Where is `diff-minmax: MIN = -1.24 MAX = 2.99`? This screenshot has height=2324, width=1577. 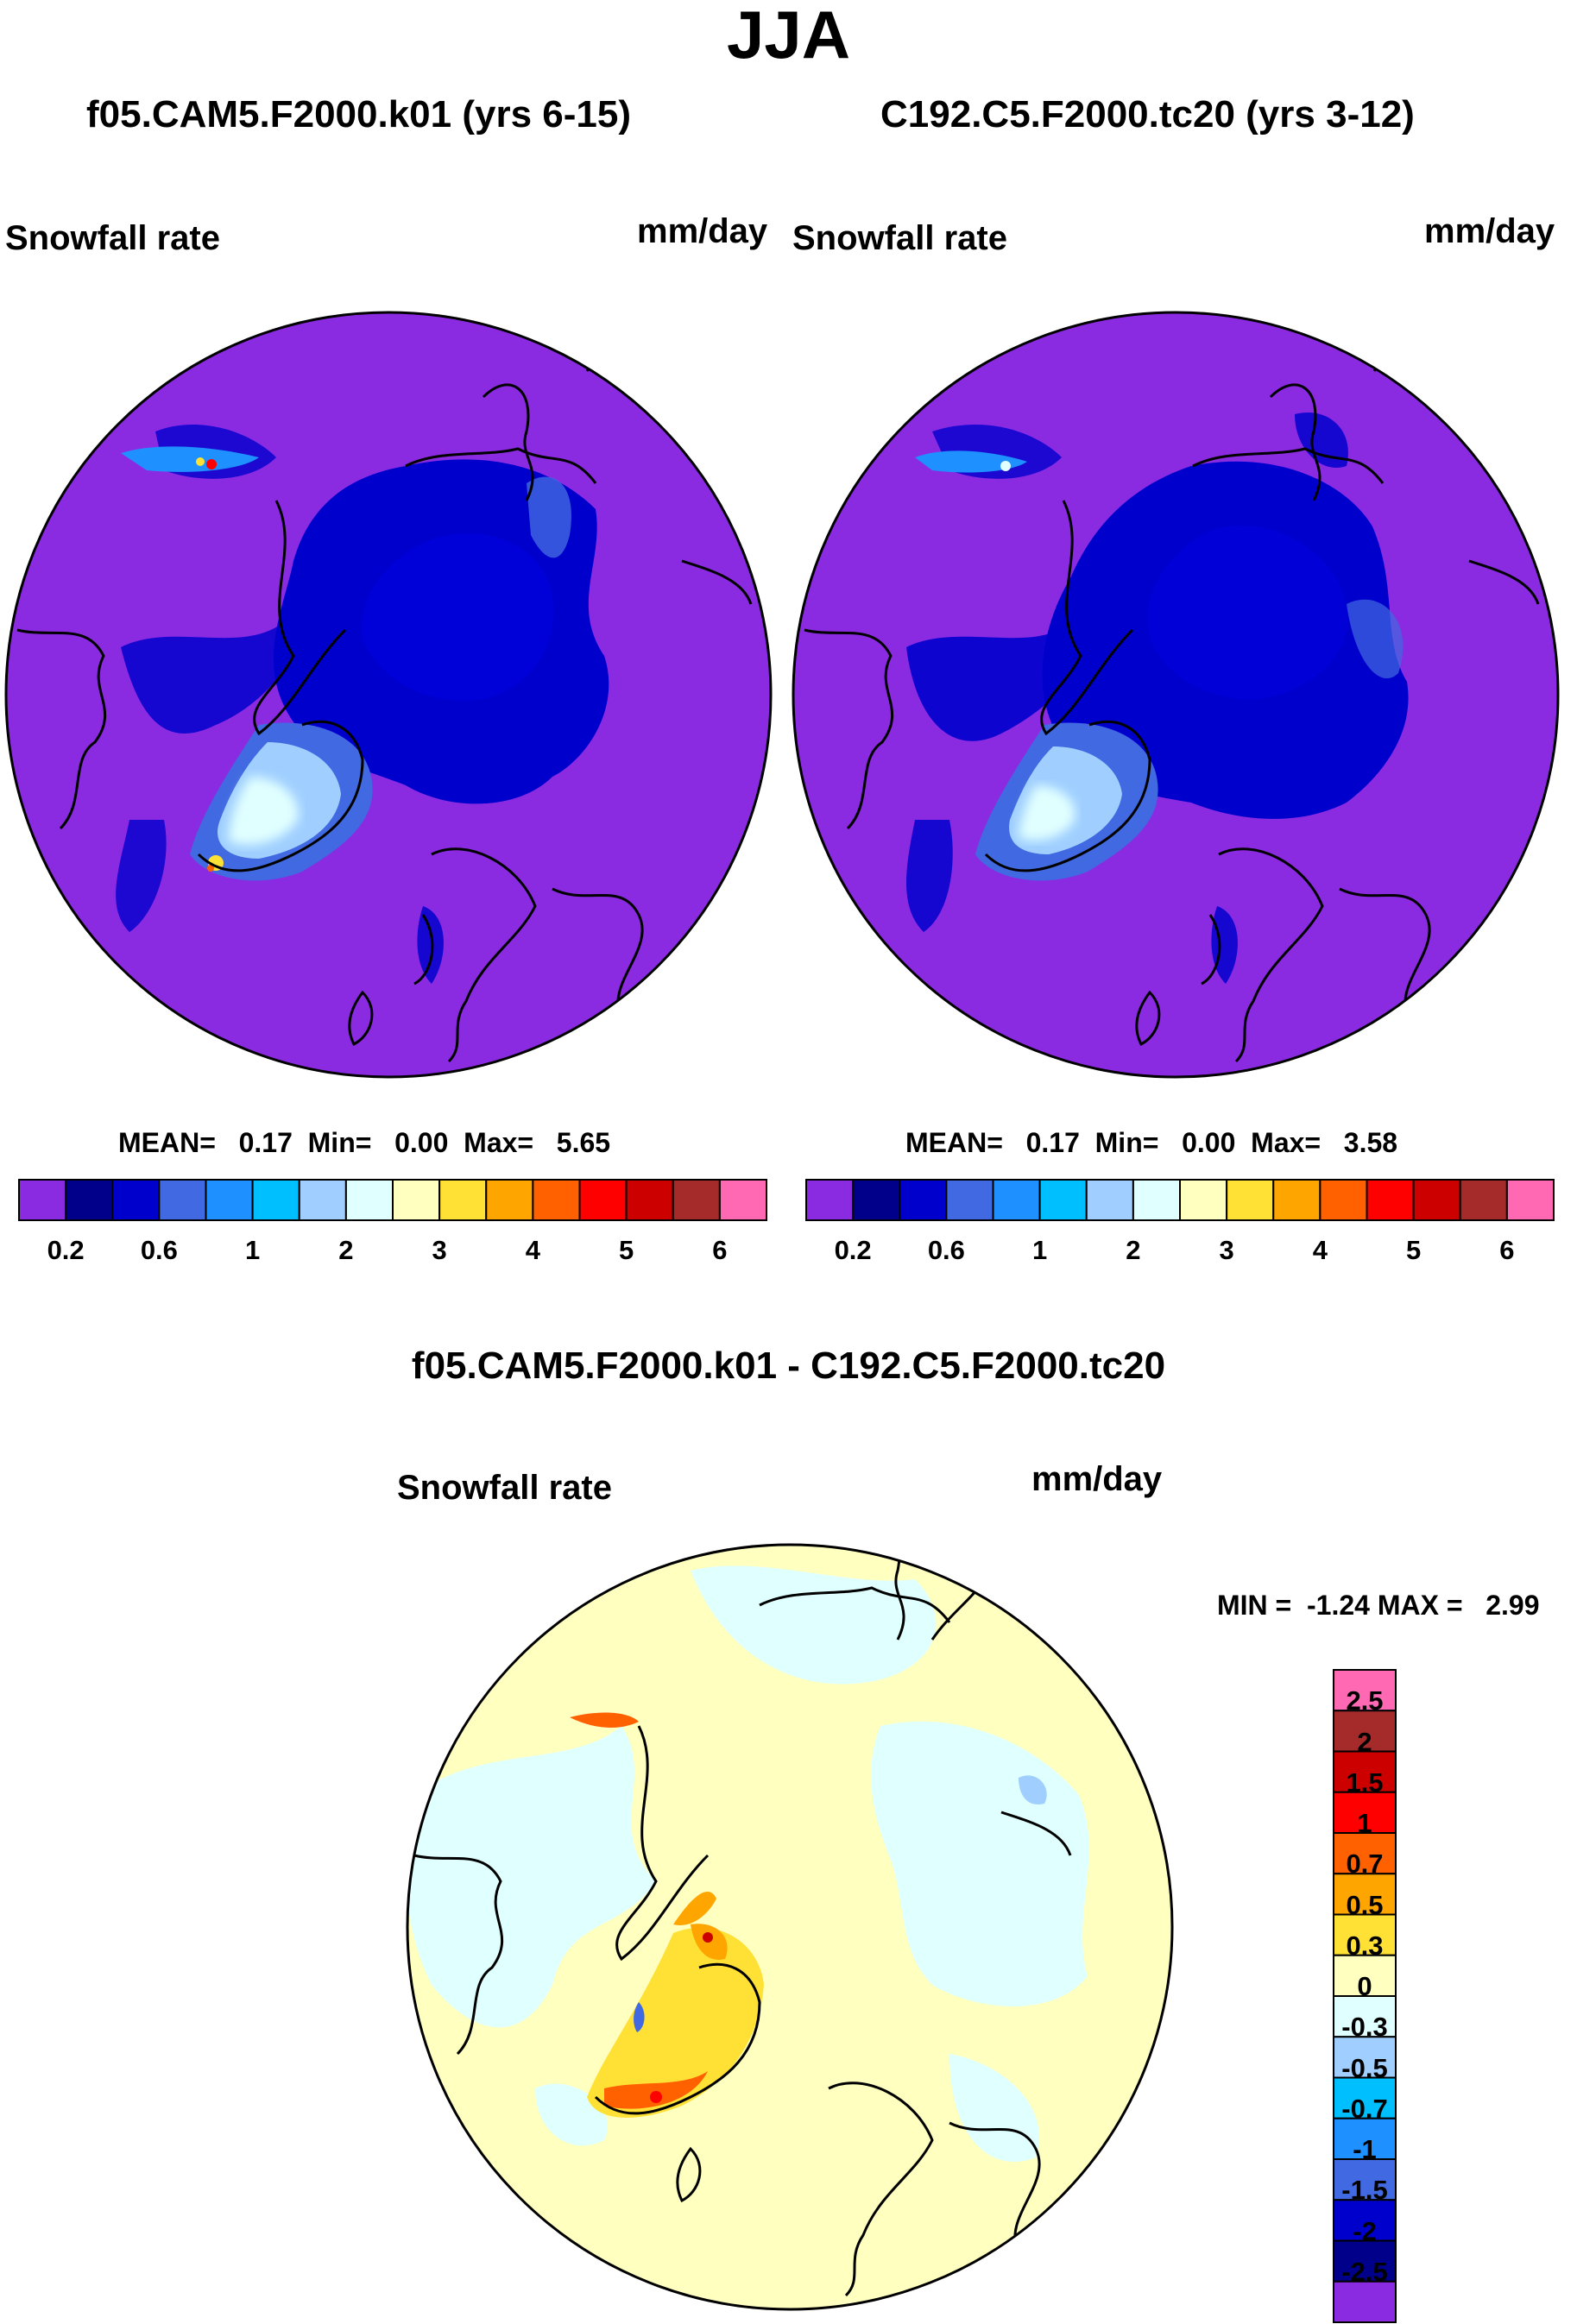 diff-minmax: MIN = -1.24 MAX = 2.99 is located at coordinates (1378, 1605).